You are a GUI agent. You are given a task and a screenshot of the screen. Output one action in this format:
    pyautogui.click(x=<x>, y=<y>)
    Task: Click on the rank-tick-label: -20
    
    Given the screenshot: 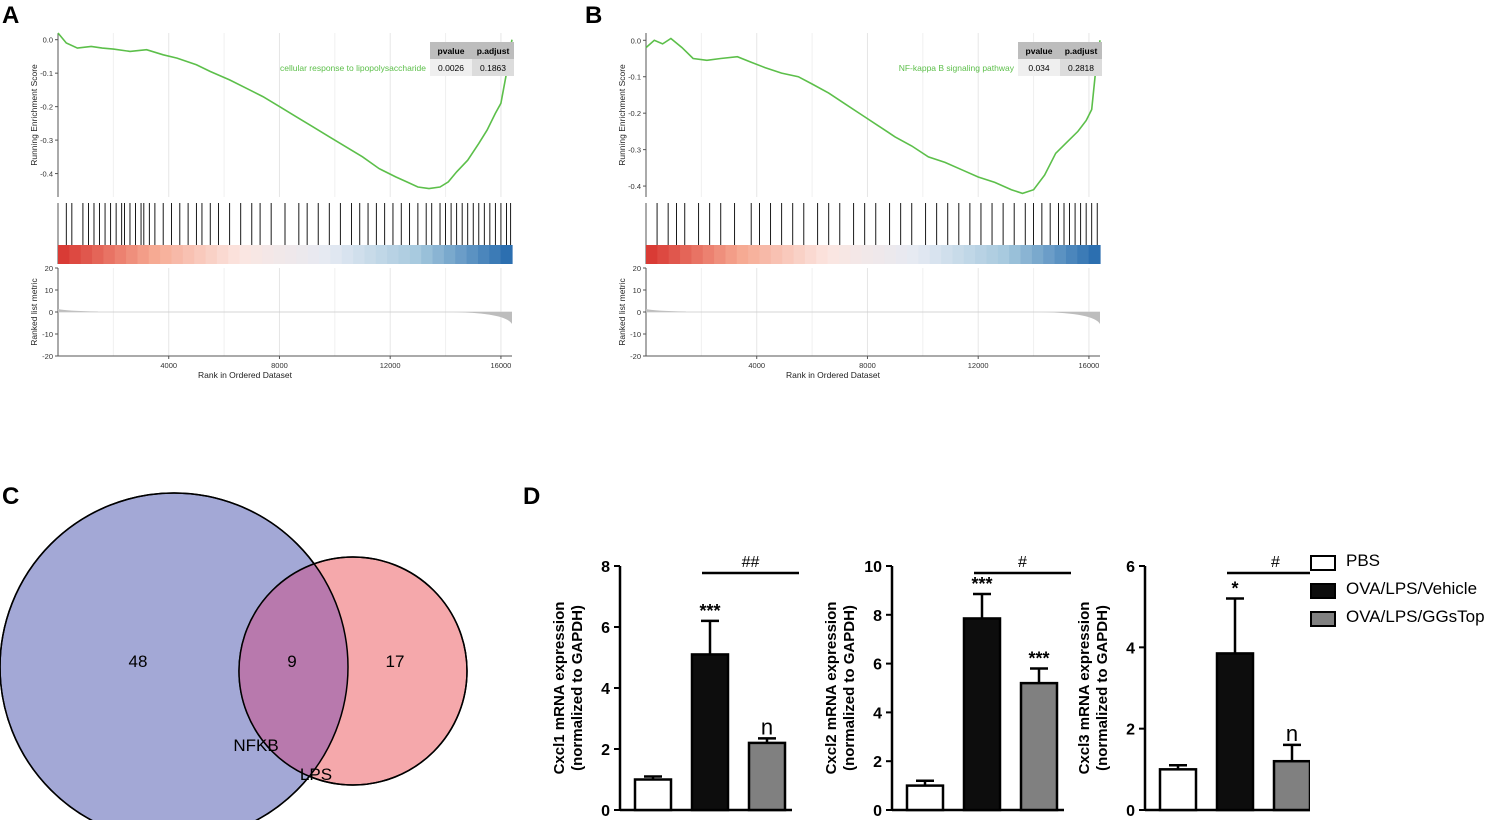 What is the action you would take?
    pyautogui.click(x=635, y=356)
    